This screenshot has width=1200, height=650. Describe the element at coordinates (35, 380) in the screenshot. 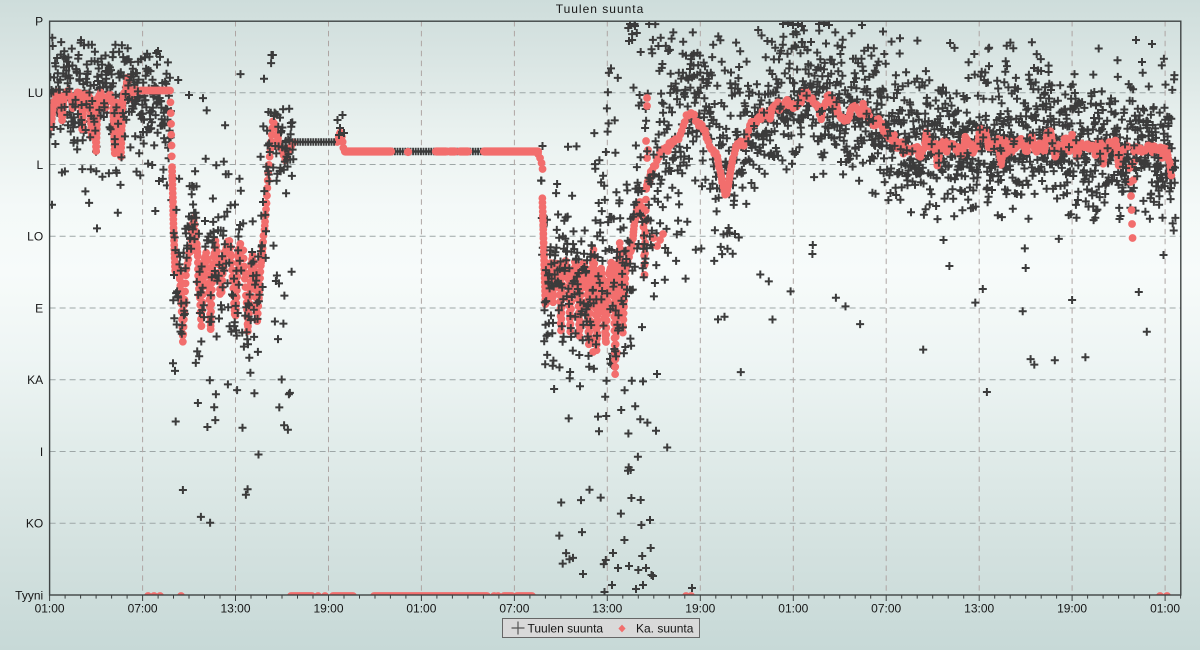

I see `svg-text: KA` at that location.